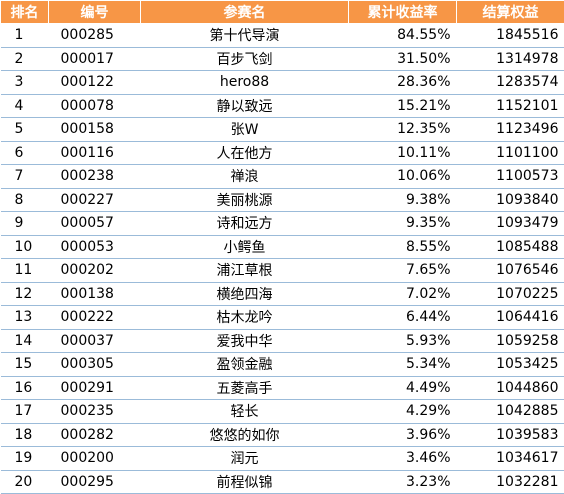  Describe the element at coordinates (510, 388) in the screenshot. I see `equity-cell: 1044860` at that location.